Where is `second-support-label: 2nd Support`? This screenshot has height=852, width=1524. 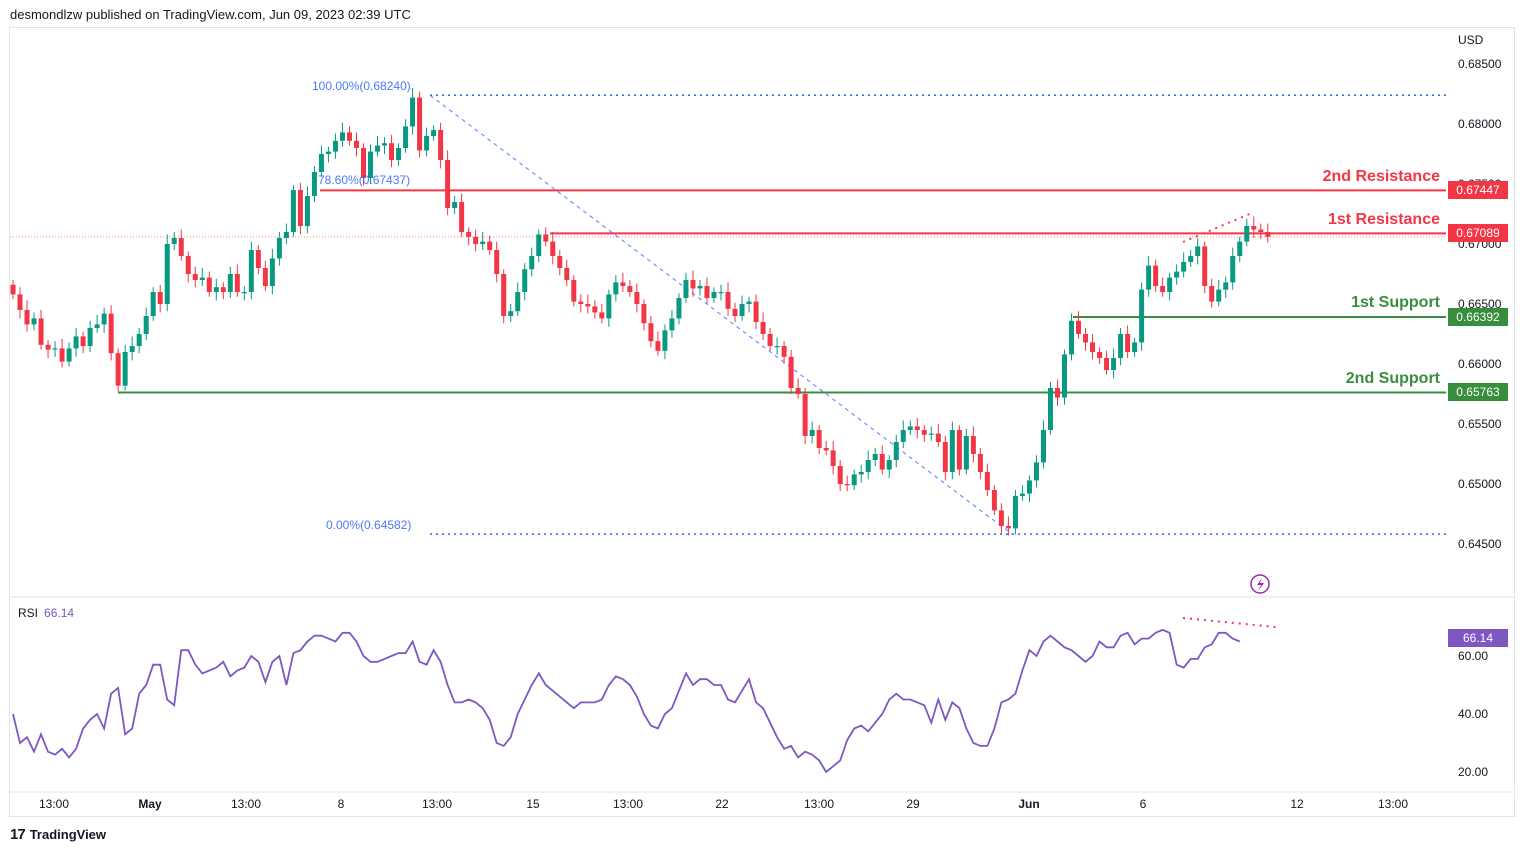 second-support-label: 2nd Support is located at coordinates (1392, 378).